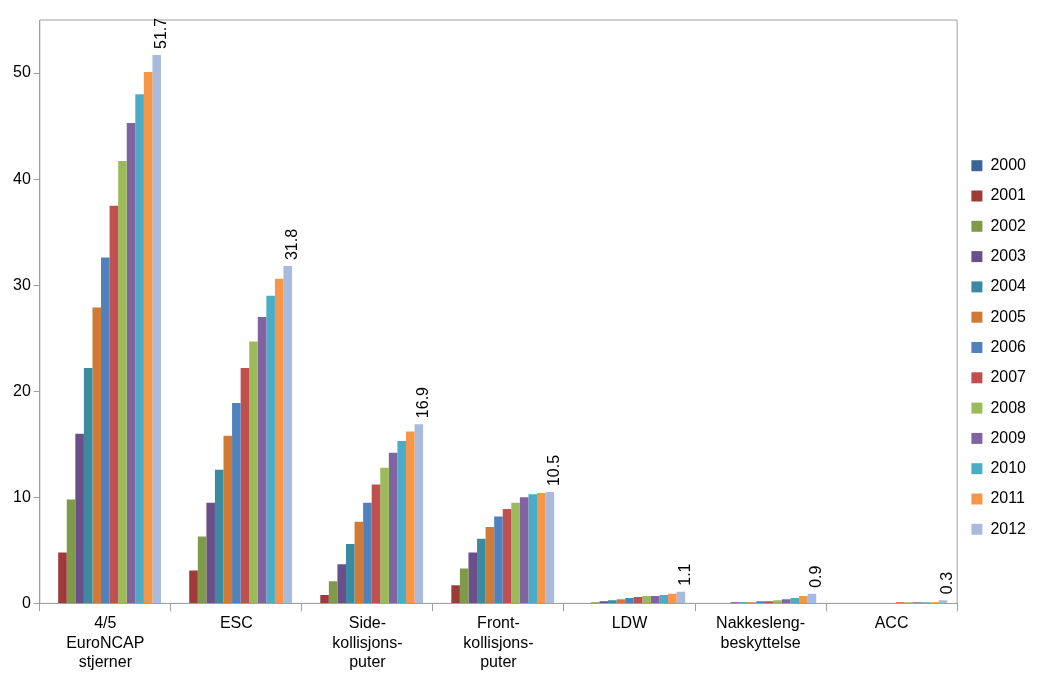 This screenshot has width=1046, height=675. Describe the element at coordinates (1008, 377) in the screenshot. I see `legend-label: 2007` at that location.